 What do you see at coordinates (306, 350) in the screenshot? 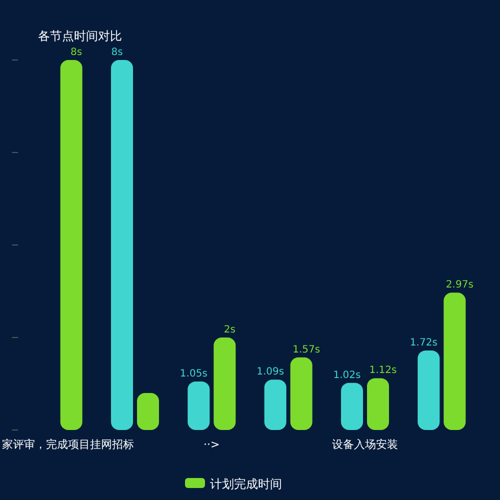
I see `data-label: 1.57s` at bounding box center [306, 350].